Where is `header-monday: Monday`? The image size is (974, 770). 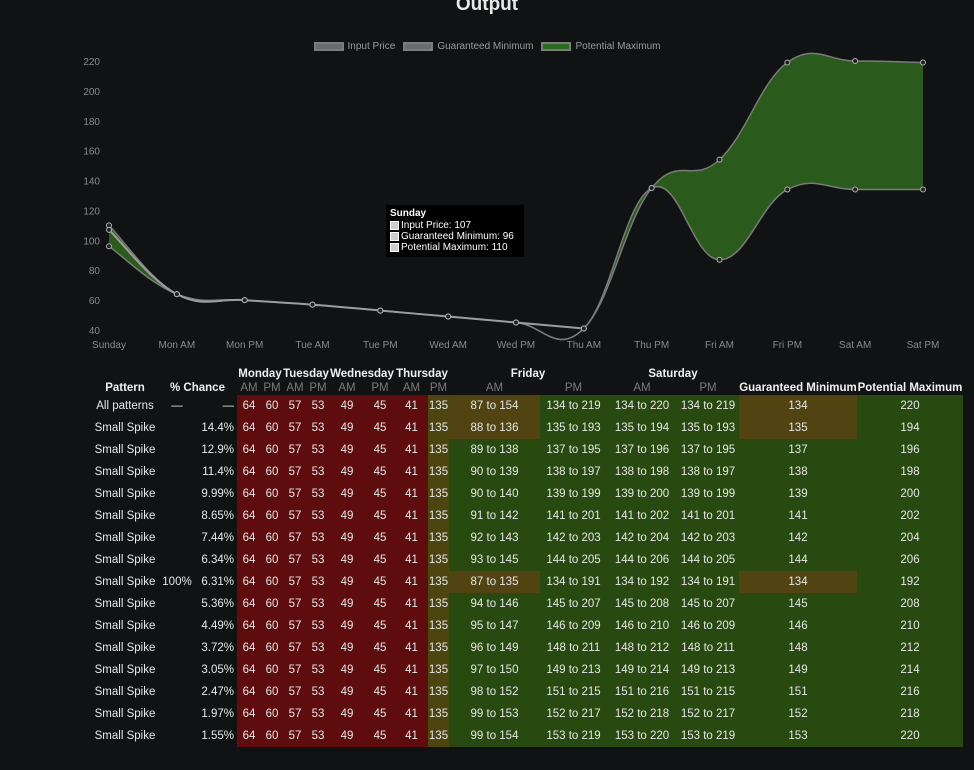
header-monday: Monday is located at coordinates (260, 374).